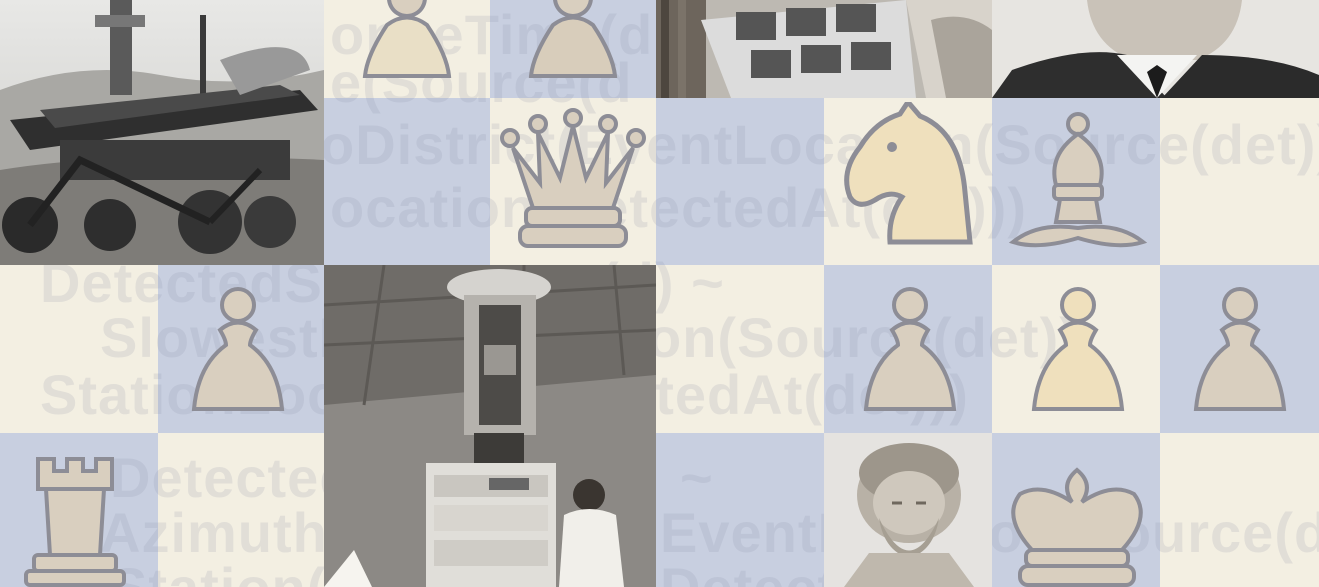  Describe the element at coordinates (905, 177) in the screenshot. I see `knight-piece` at that location.